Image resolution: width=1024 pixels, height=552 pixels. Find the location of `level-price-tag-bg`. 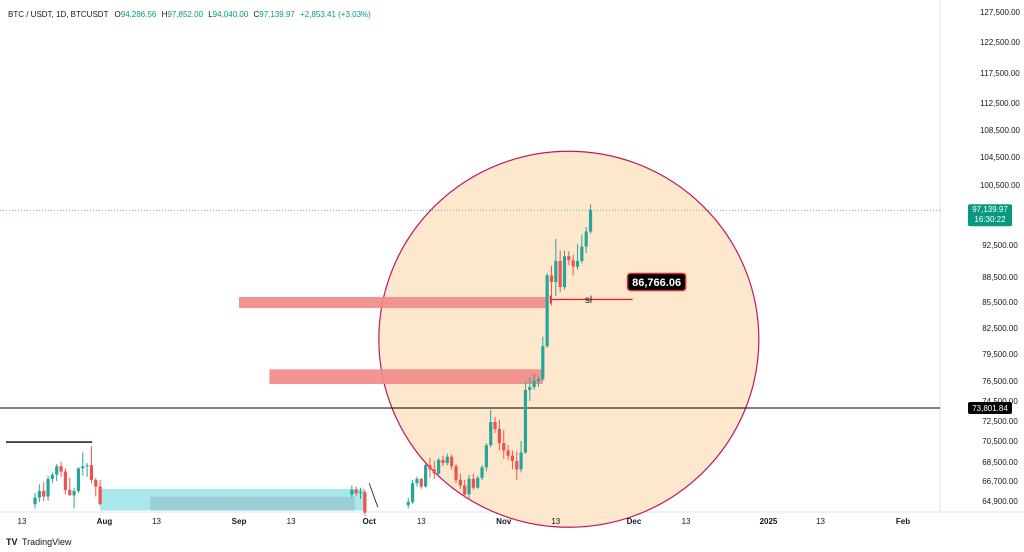

level-price-tag-bg is located at coordinates (990, 407).